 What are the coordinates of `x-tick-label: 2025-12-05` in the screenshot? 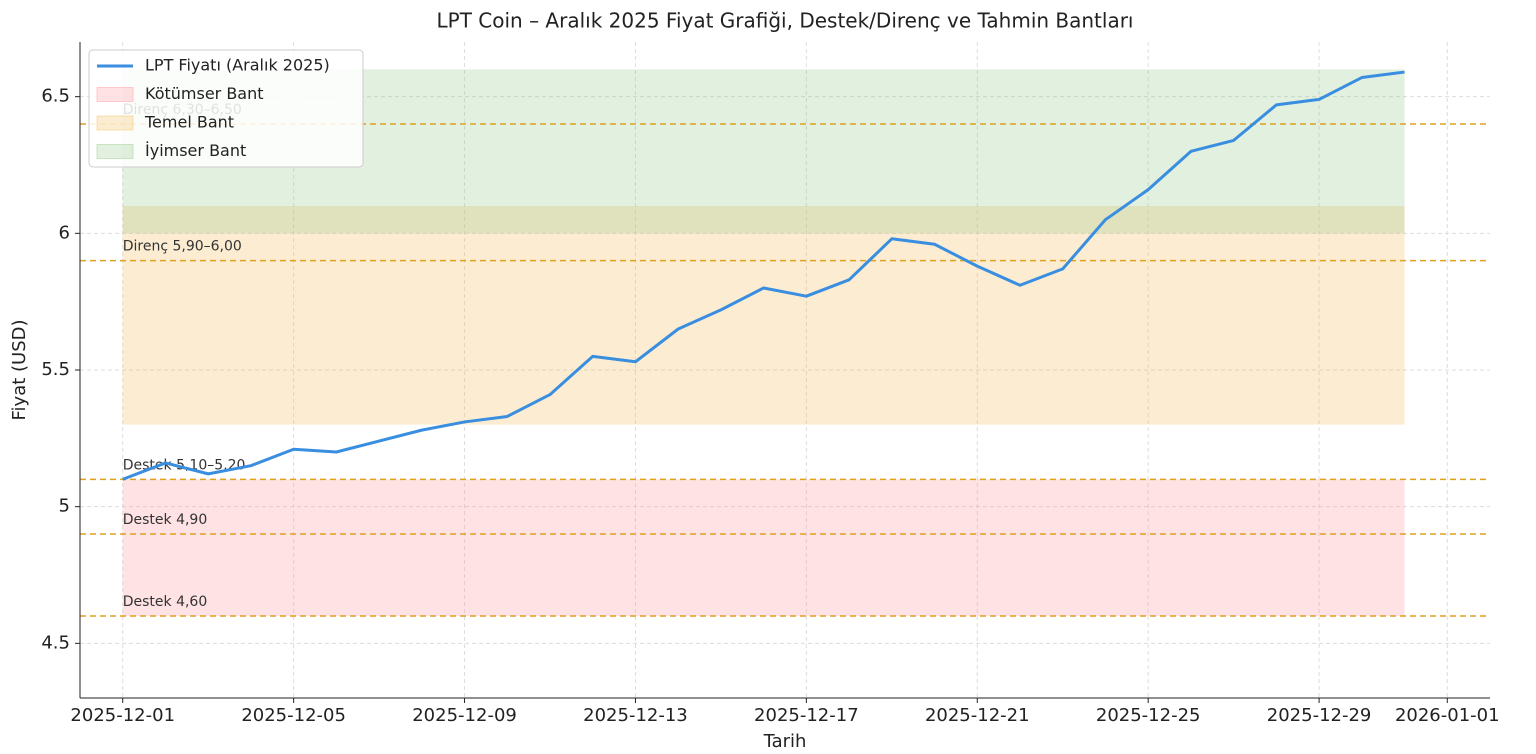 It's located at (293, 715).